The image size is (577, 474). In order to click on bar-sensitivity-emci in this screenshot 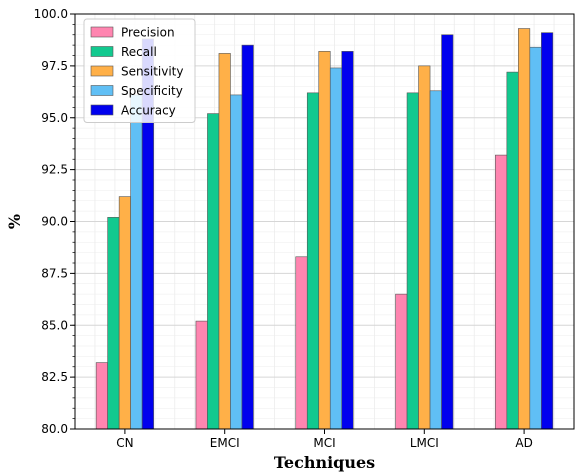, I will do `click(224, 241)`.